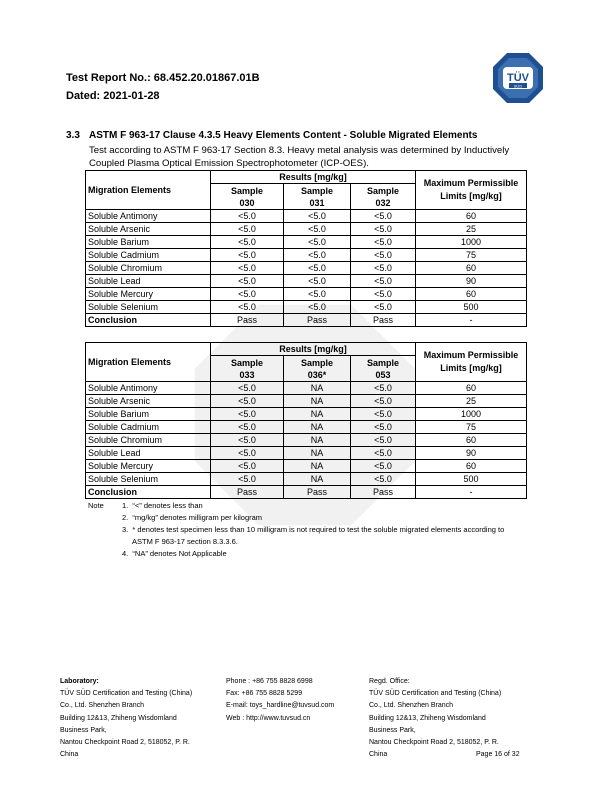  Describe the element at coordinates (518, 85) in the screenshot. I see `svg-text: SÜD` at that location.